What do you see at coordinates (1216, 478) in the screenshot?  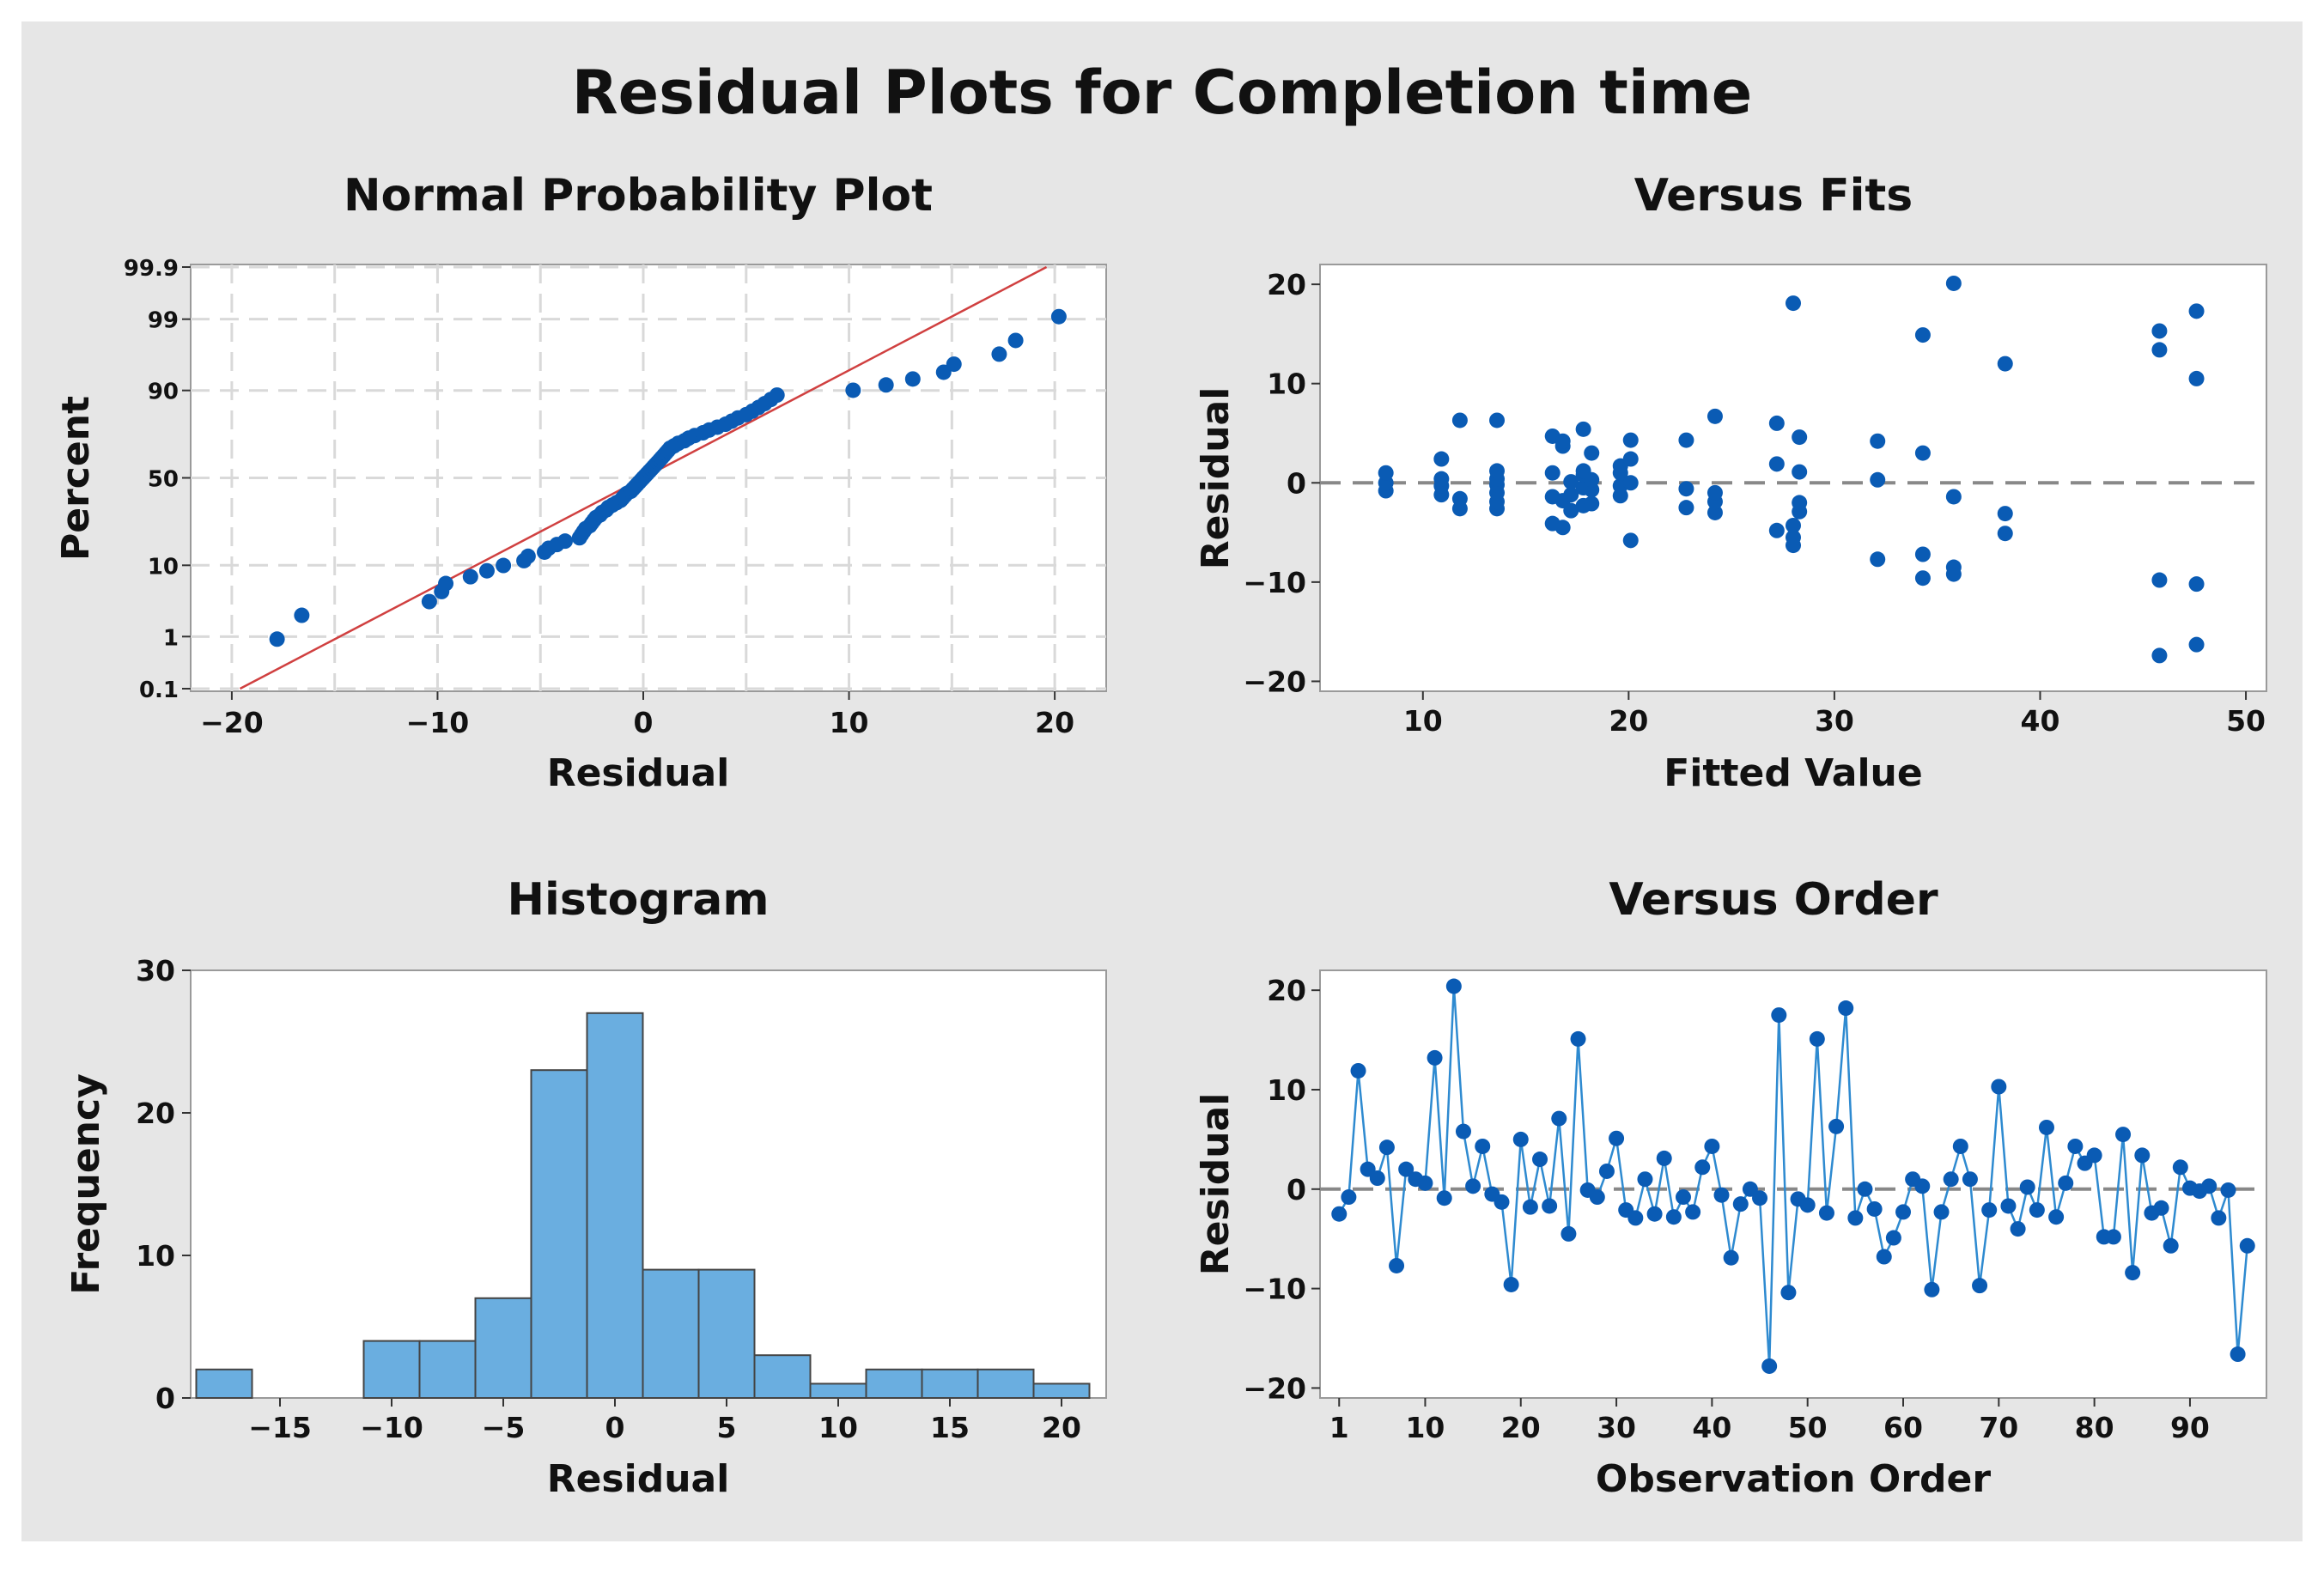 I see `fits-ylabel: Residual` at bounding box center [1216, 478].